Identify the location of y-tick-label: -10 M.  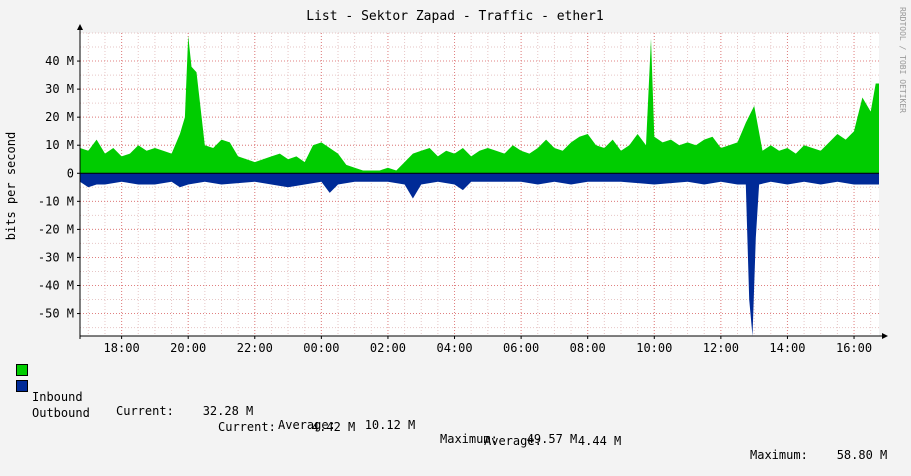
(56, 201).